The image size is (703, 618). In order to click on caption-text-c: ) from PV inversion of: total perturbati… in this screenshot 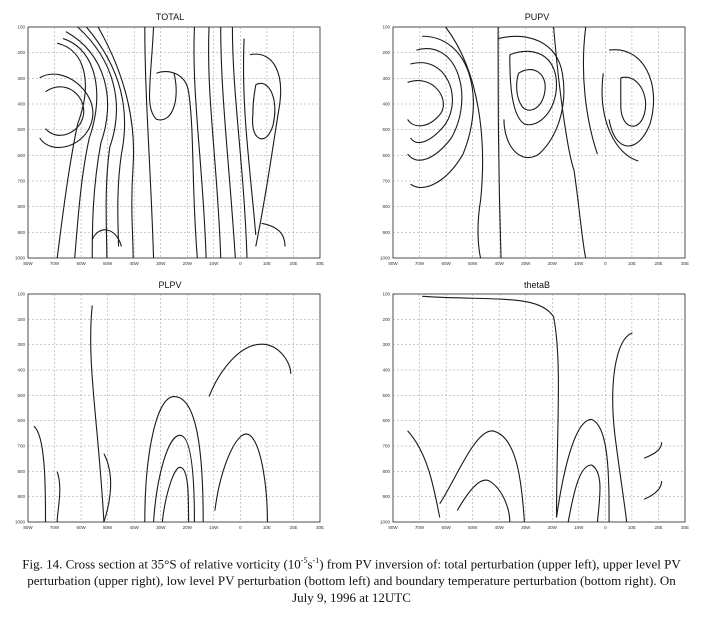, I will do `click(354, 581)`.